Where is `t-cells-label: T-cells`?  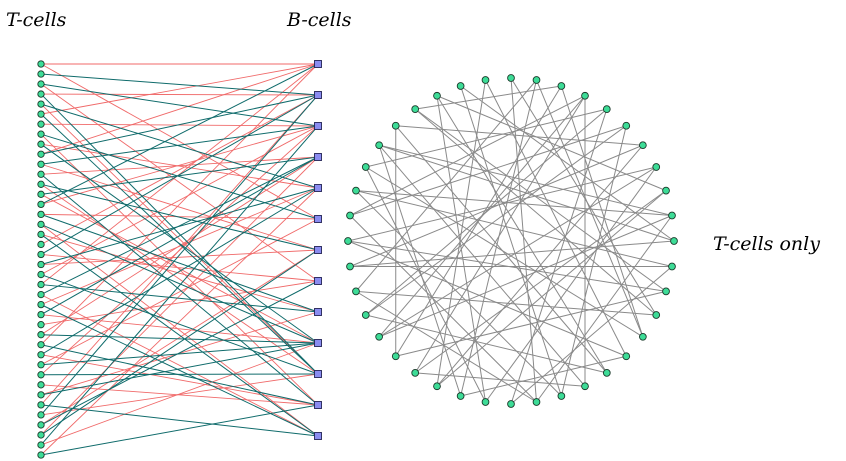 t-cells-label: T-cells is located at coordinates (36, 20).